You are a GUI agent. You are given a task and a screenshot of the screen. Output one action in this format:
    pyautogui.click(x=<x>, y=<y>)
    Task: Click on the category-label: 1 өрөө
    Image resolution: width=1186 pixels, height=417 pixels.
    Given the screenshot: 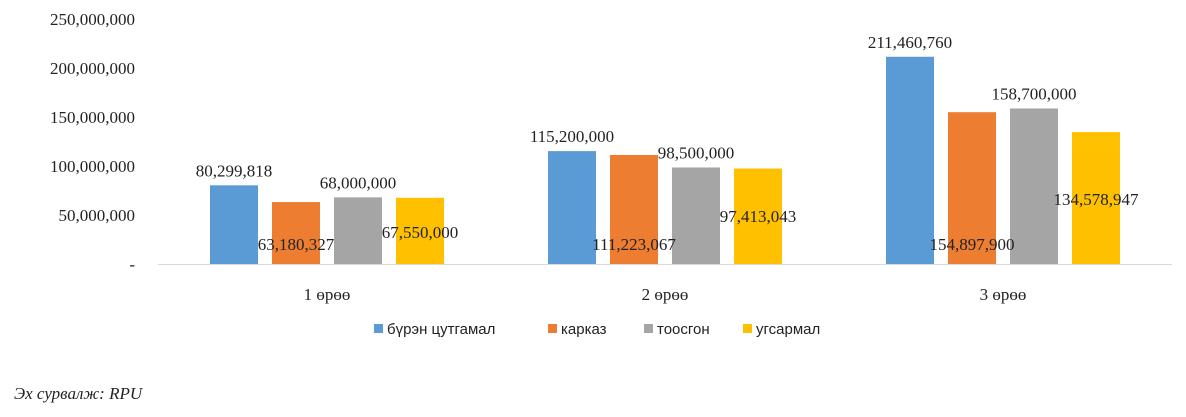 What is the action you would take?
    pyautogui.click(x=327, y=294)
    